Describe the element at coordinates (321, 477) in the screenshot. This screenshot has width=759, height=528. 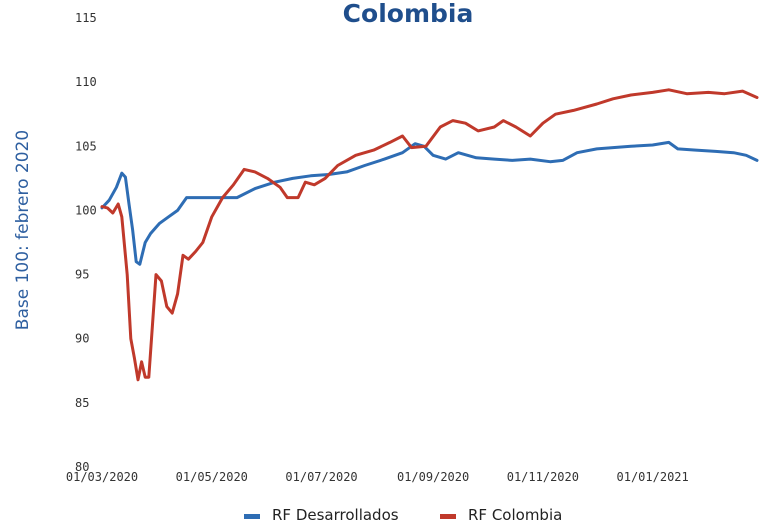
I see `x-tick-label: 01/07/2020` at that location.